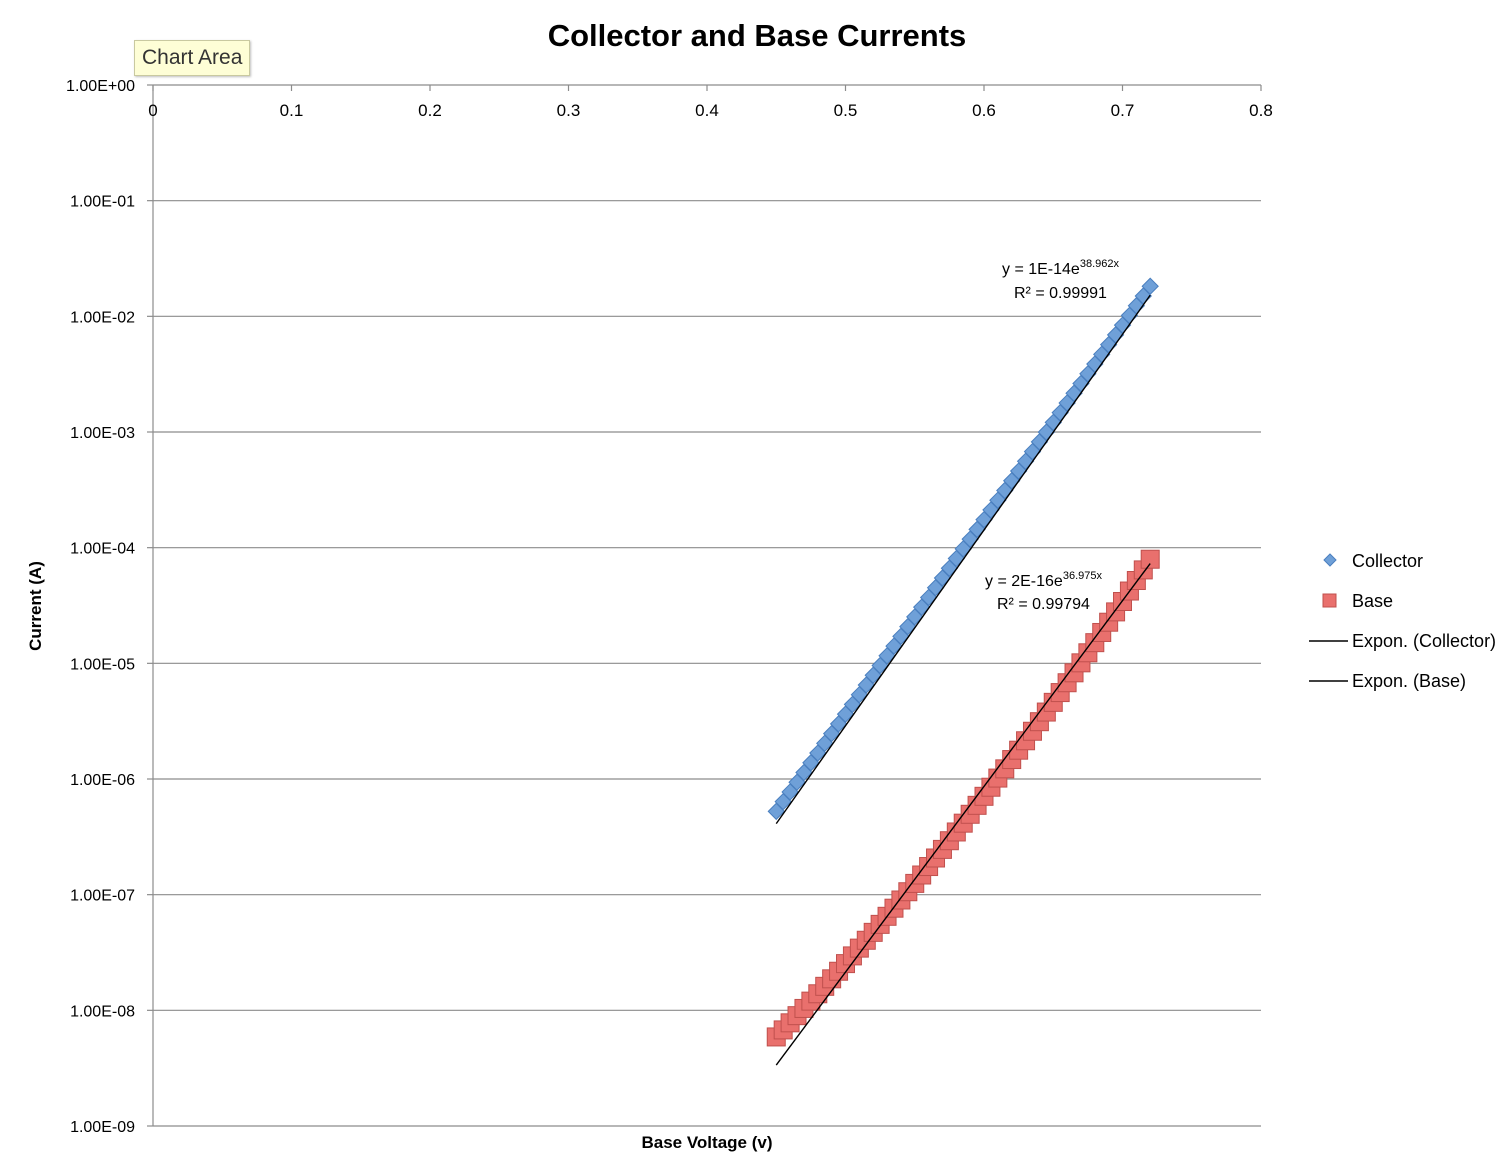 This screenshot has height=1176, width=1512. I want to click on legend-label: Expon. (Collector), so click(1424, 641).